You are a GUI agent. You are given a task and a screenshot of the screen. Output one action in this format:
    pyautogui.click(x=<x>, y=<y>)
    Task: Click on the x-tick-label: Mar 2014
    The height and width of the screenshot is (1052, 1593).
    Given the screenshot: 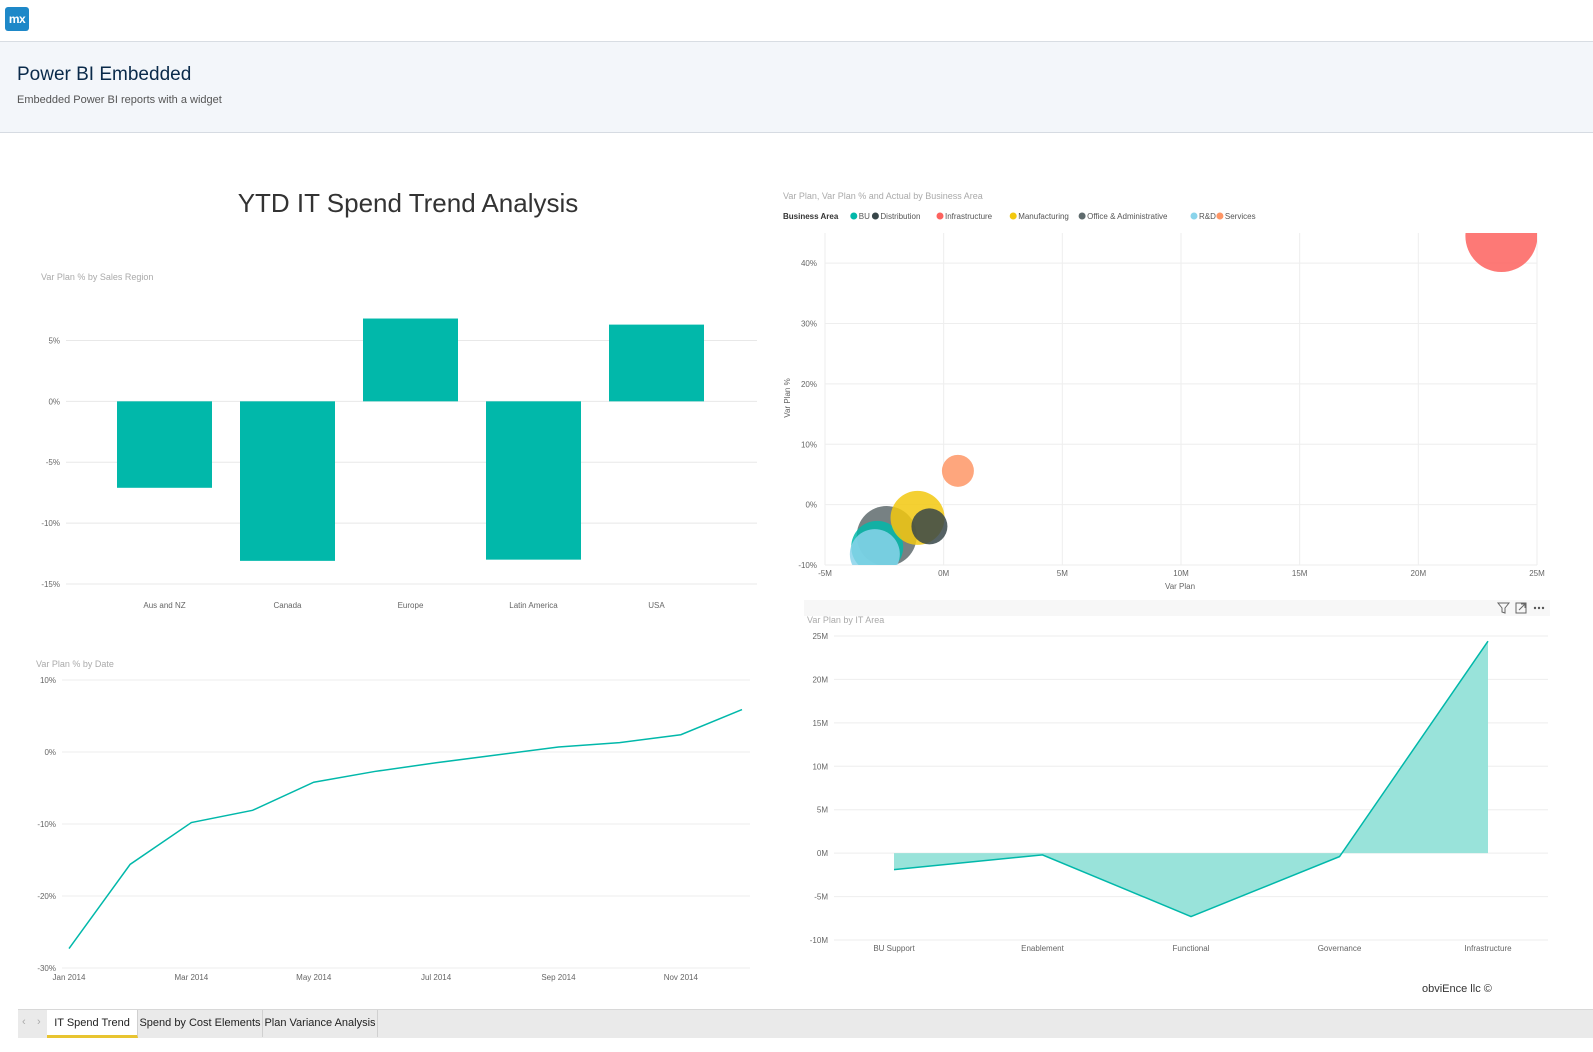 What is the action you would take?
    pyautogui.click(x=191, y=977)
    